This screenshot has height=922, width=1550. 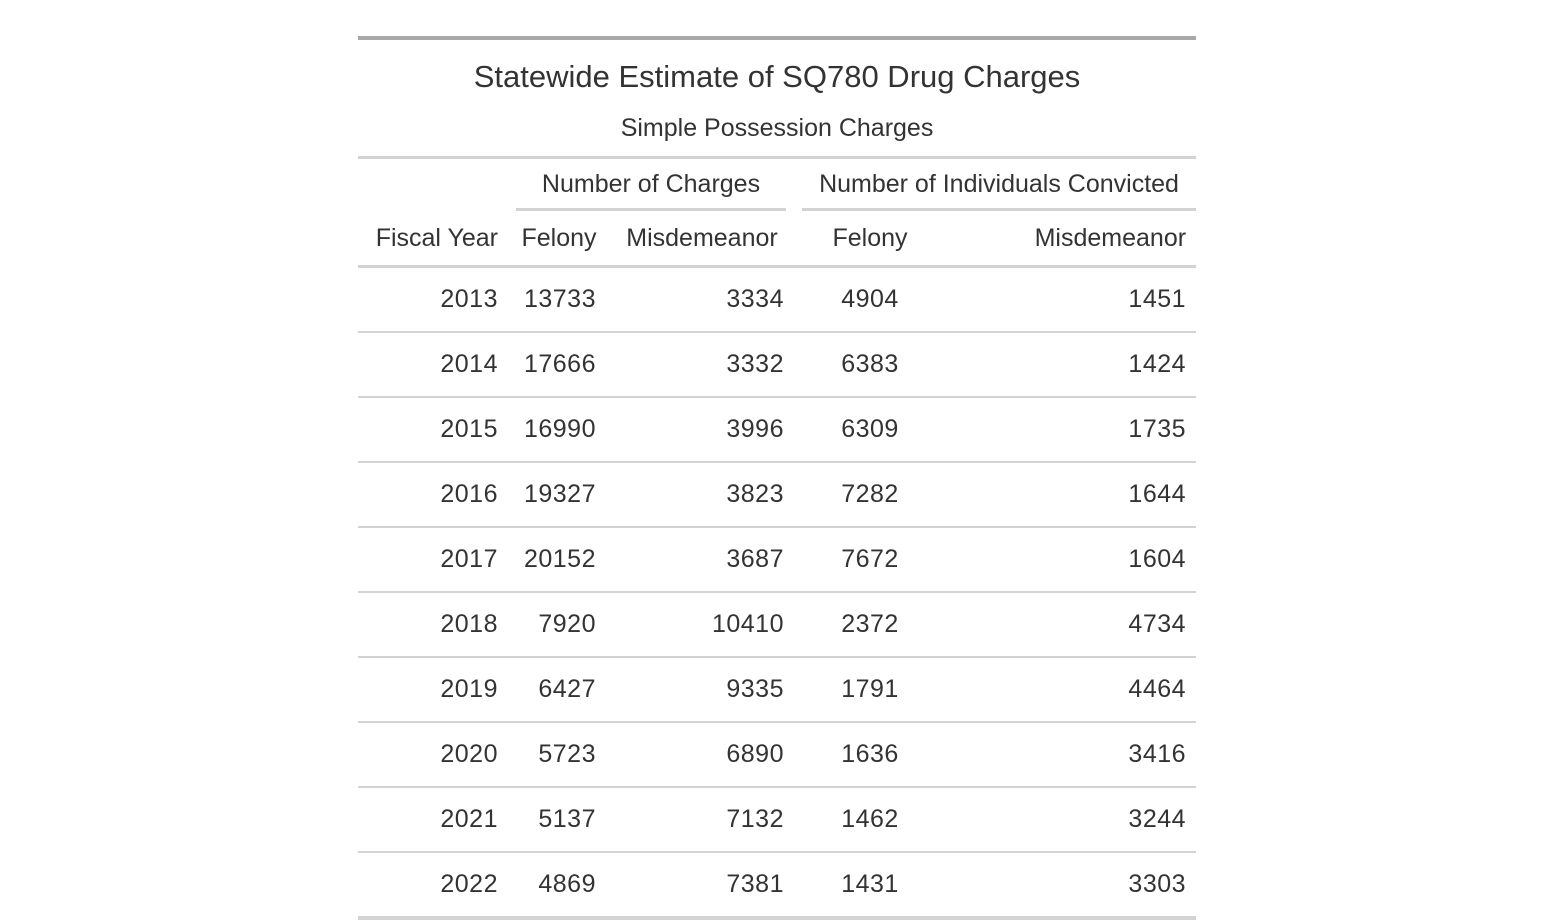 What do you see at coordinates (702, 819) in the screenshot?
I see `cell-charges-misdemeanor: 7132` at bounding box center [702, 819].